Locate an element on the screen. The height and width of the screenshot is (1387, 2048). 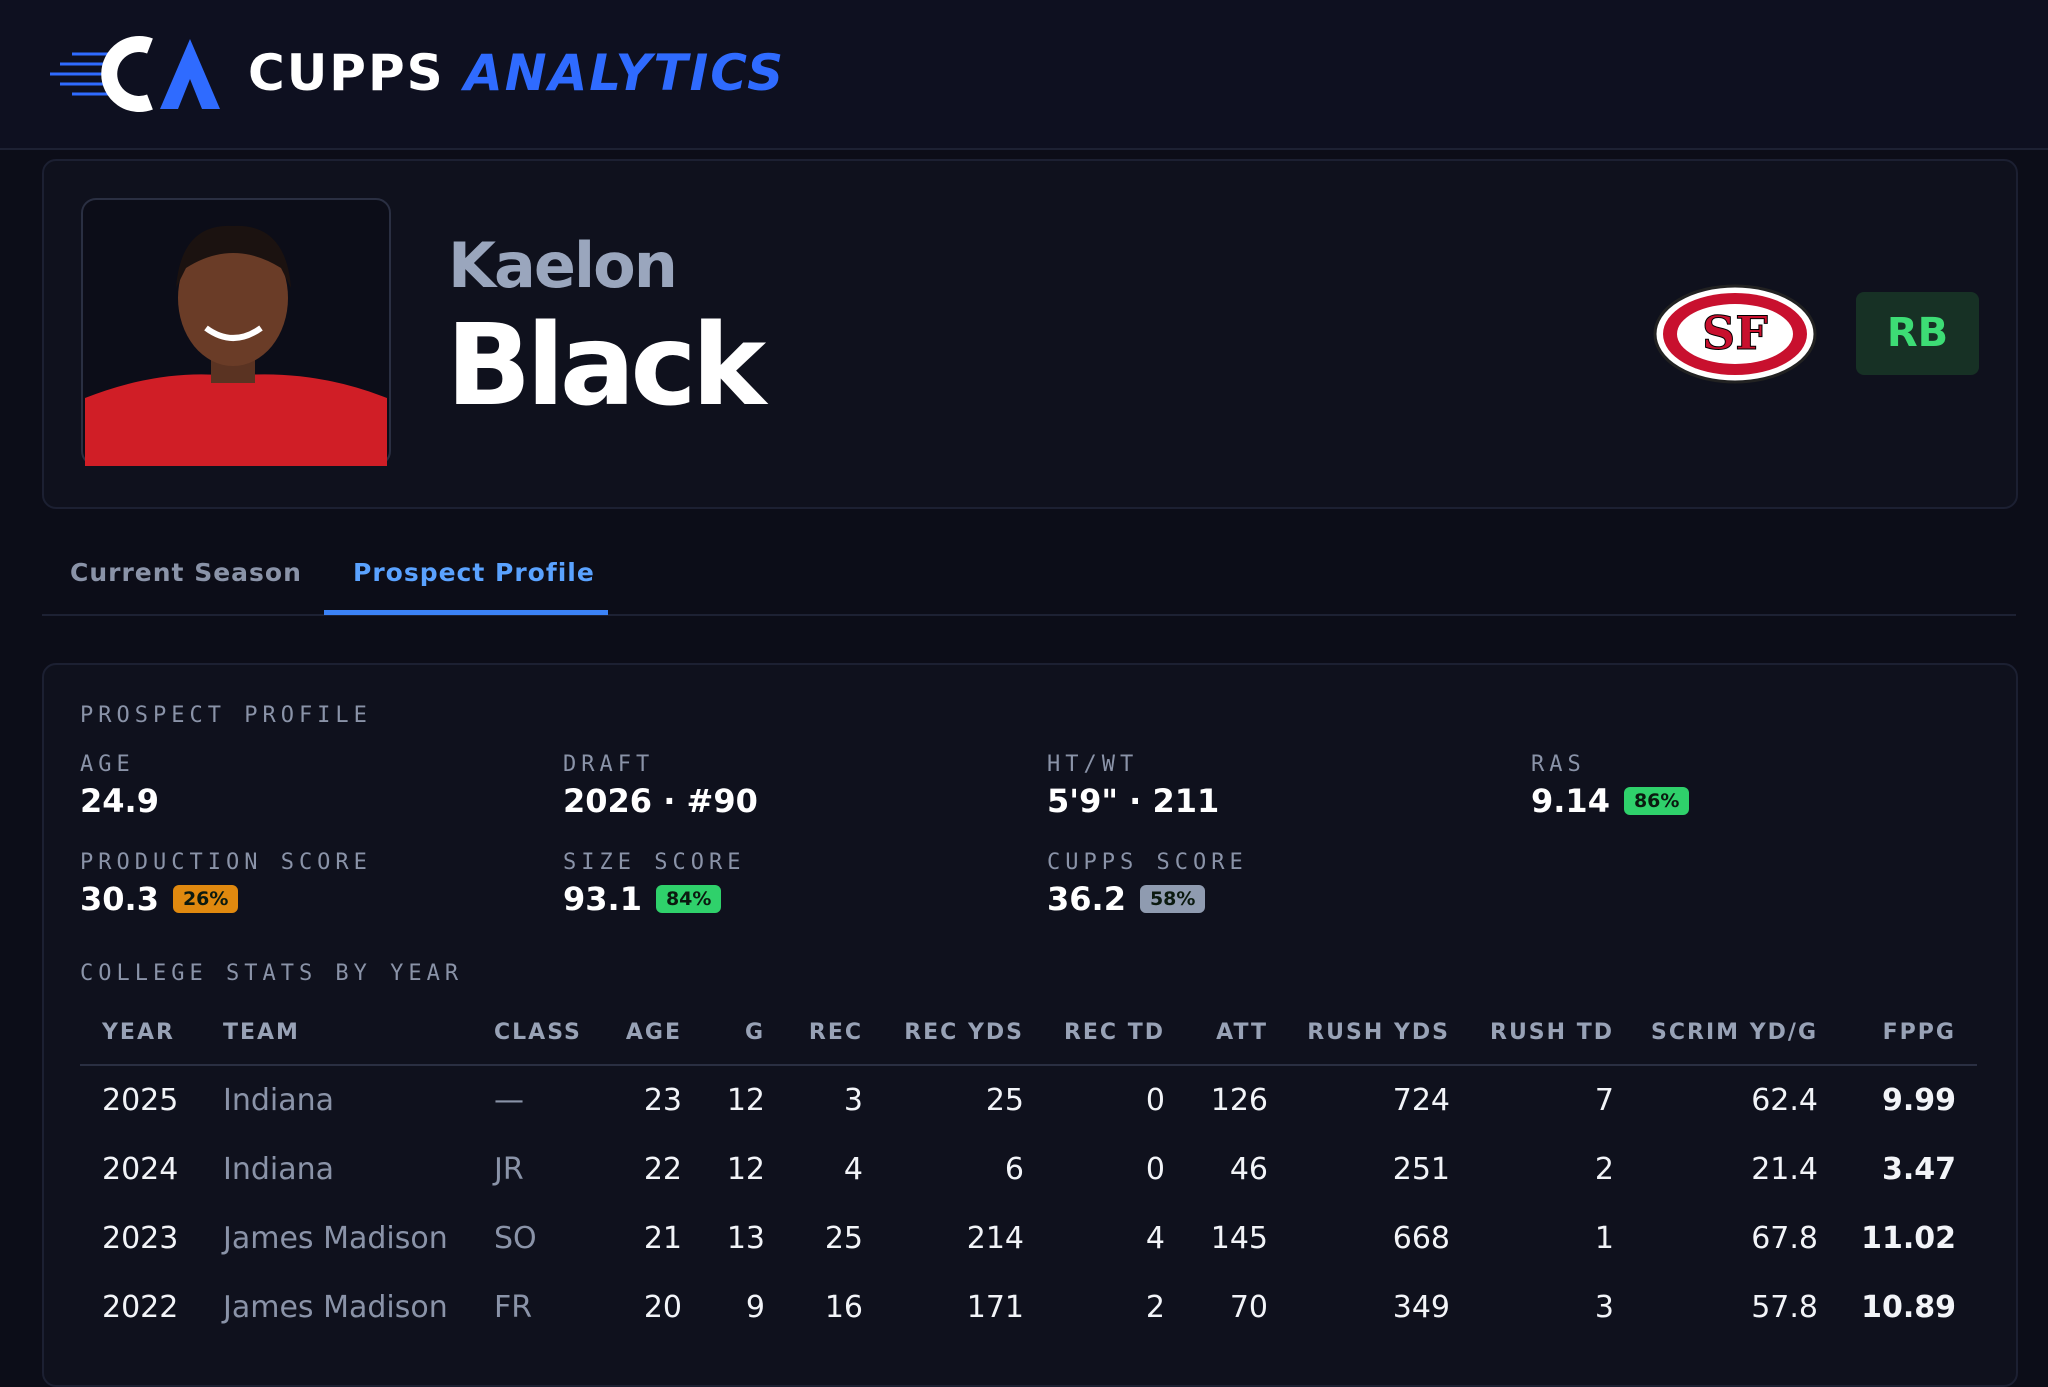
cell-text: 6 is located at coordinates (1014, 1169).